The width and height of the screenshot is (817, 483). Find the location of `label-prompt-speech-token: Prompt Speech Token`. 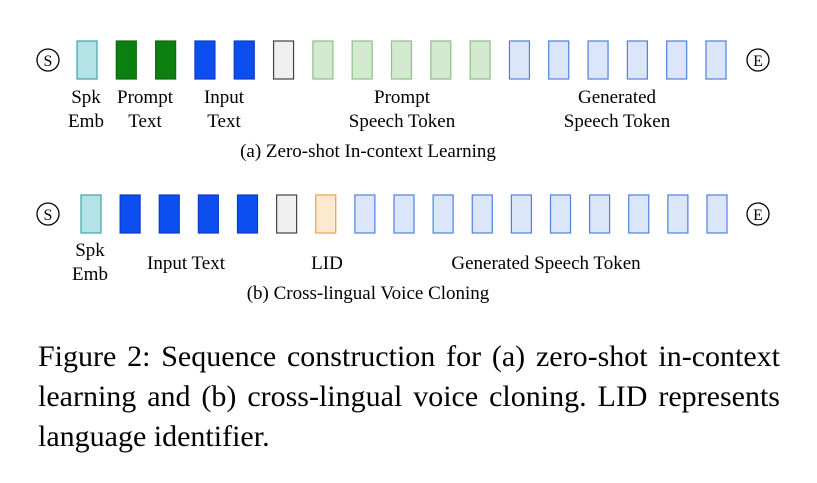

label-prompt-speech-token: Prompt Speech Token is located at coordinates (402, 109).